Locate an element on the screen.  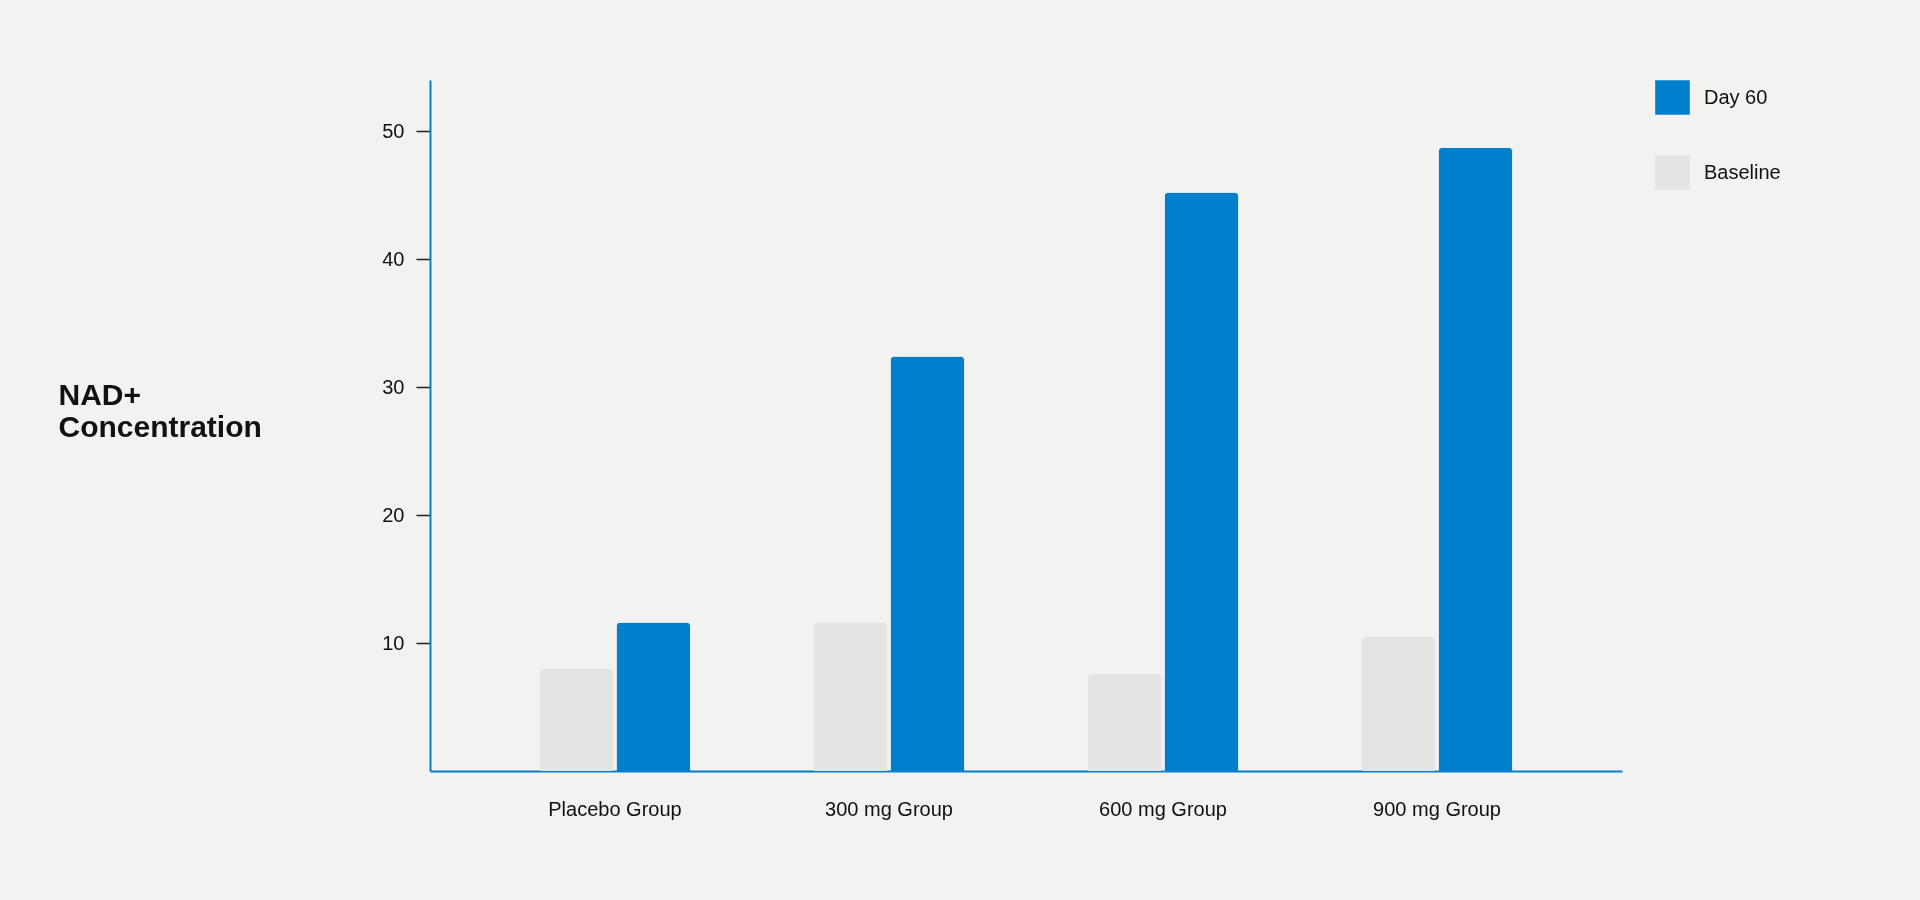
x-tick-label: 600 mg Group is located at coordinates (1163, 808).